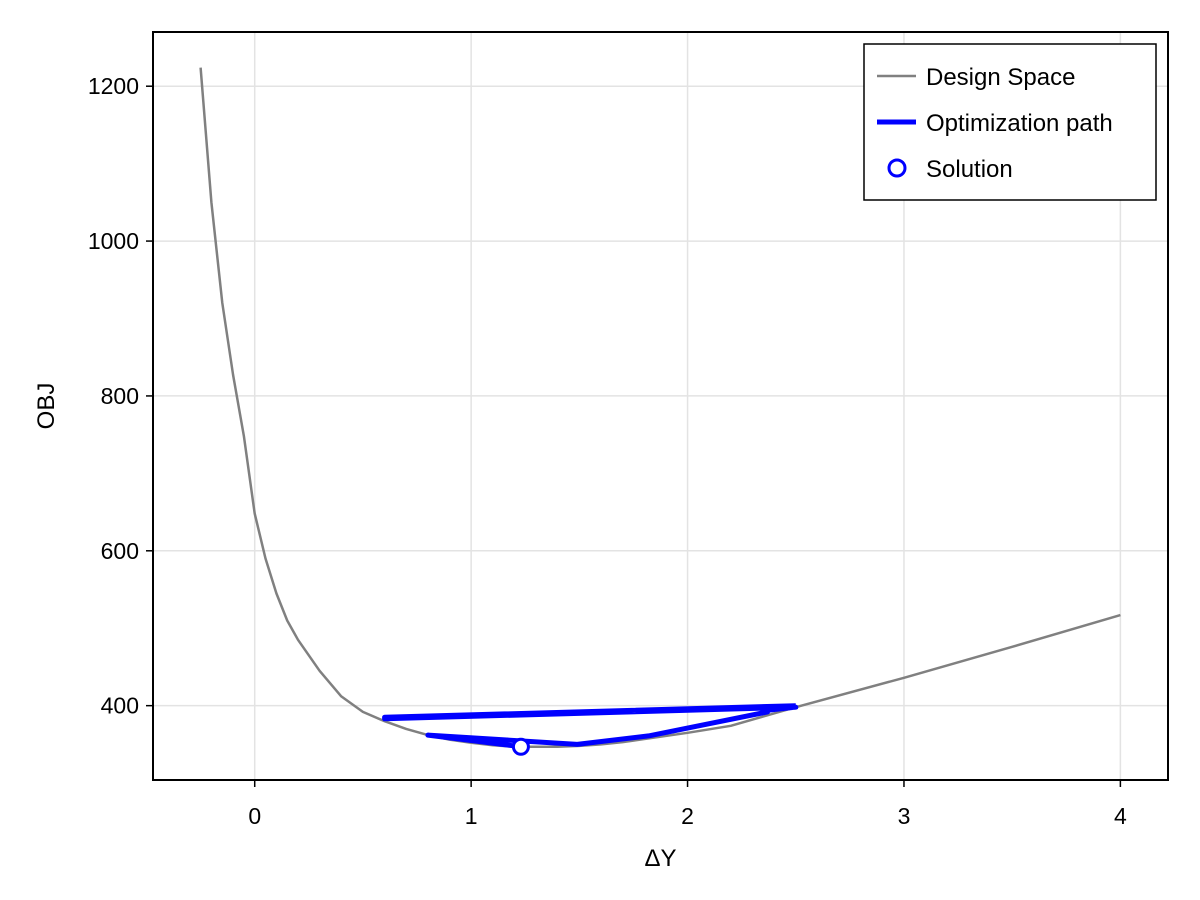  What do you see at coordinates (660, 858) in the screenshot?
I see `x-axis-label: ΔY` at bounding box center [660, 858].